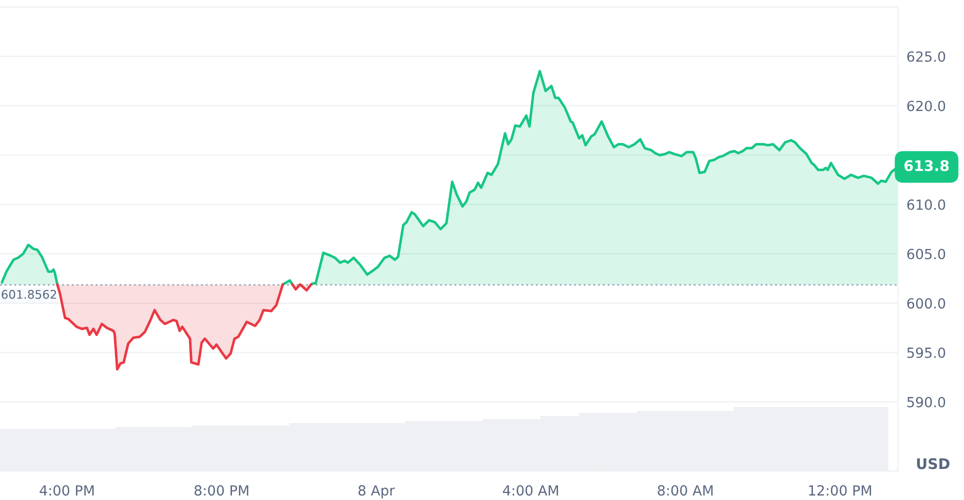  I want to click on ref-line-label: 601.8562, so click(29, 294).